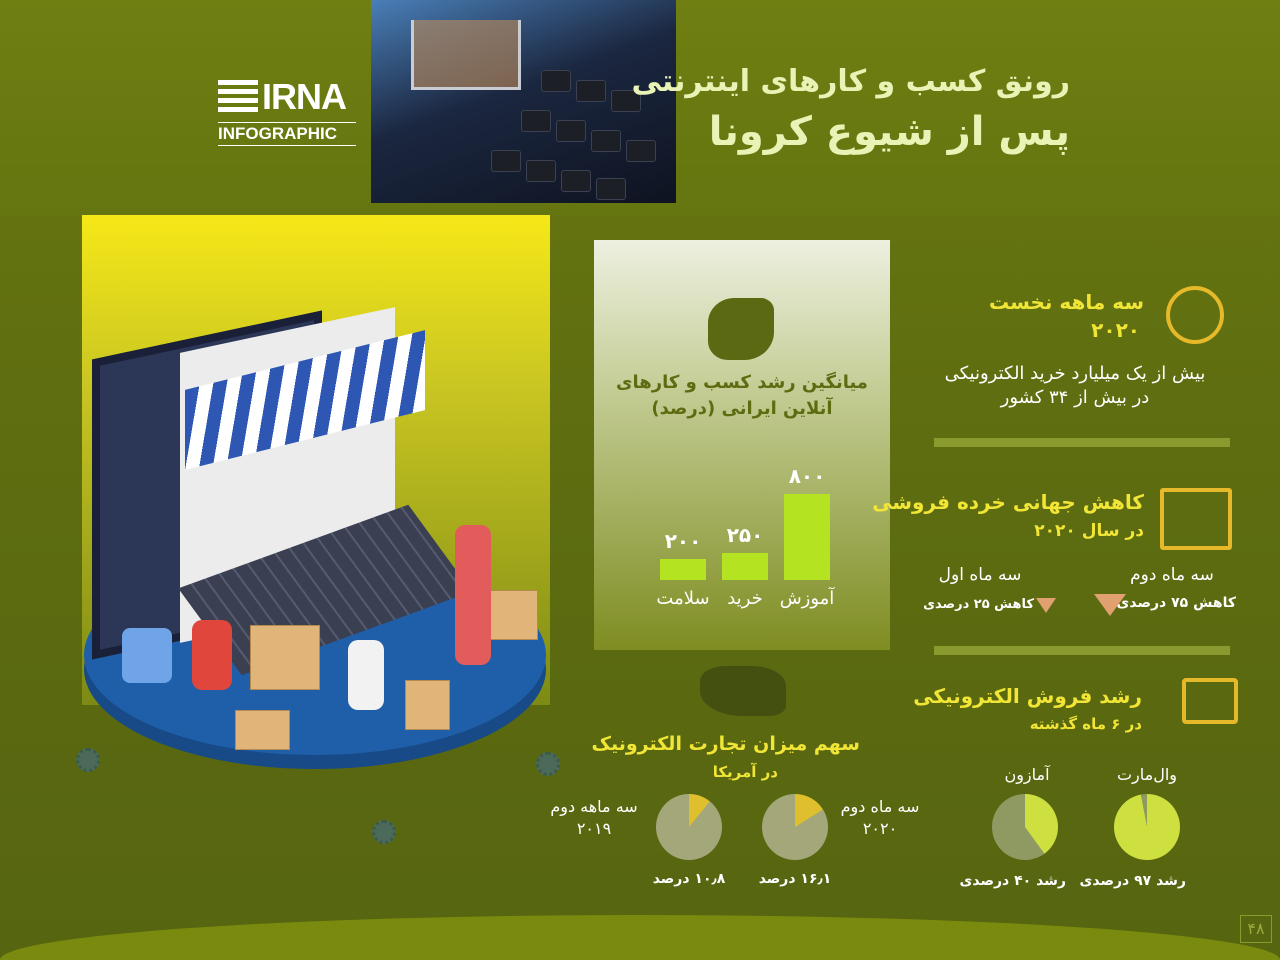 Image resolution: width=1280 pixels, height=960 pixels. What do you see at coordinates (1012, 881) in the screenshot?
I see `pie-value-label: رشد ۴۰ درصدی` at bounding box center [1012, 881].